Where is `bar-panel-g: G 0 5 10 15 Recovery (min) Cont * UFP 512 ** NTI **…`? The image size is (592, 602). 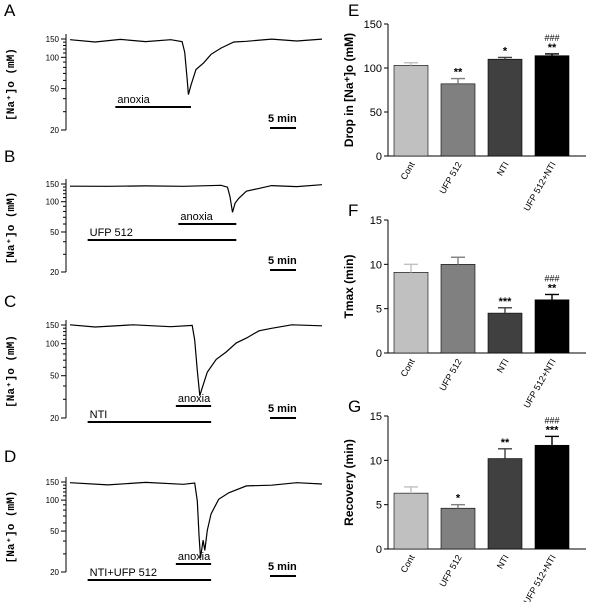
bar-panel-g: G 0 5 10 15 Recovery (min) Cont * UFP 512 ** NTI **… is located at coordinates (464, 499).